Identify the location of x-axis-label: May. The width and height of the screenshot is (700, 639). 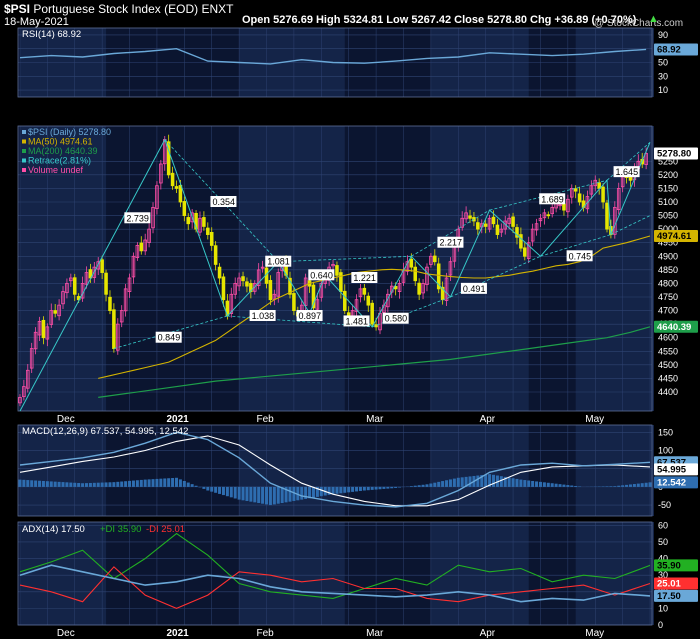
(594, 633).